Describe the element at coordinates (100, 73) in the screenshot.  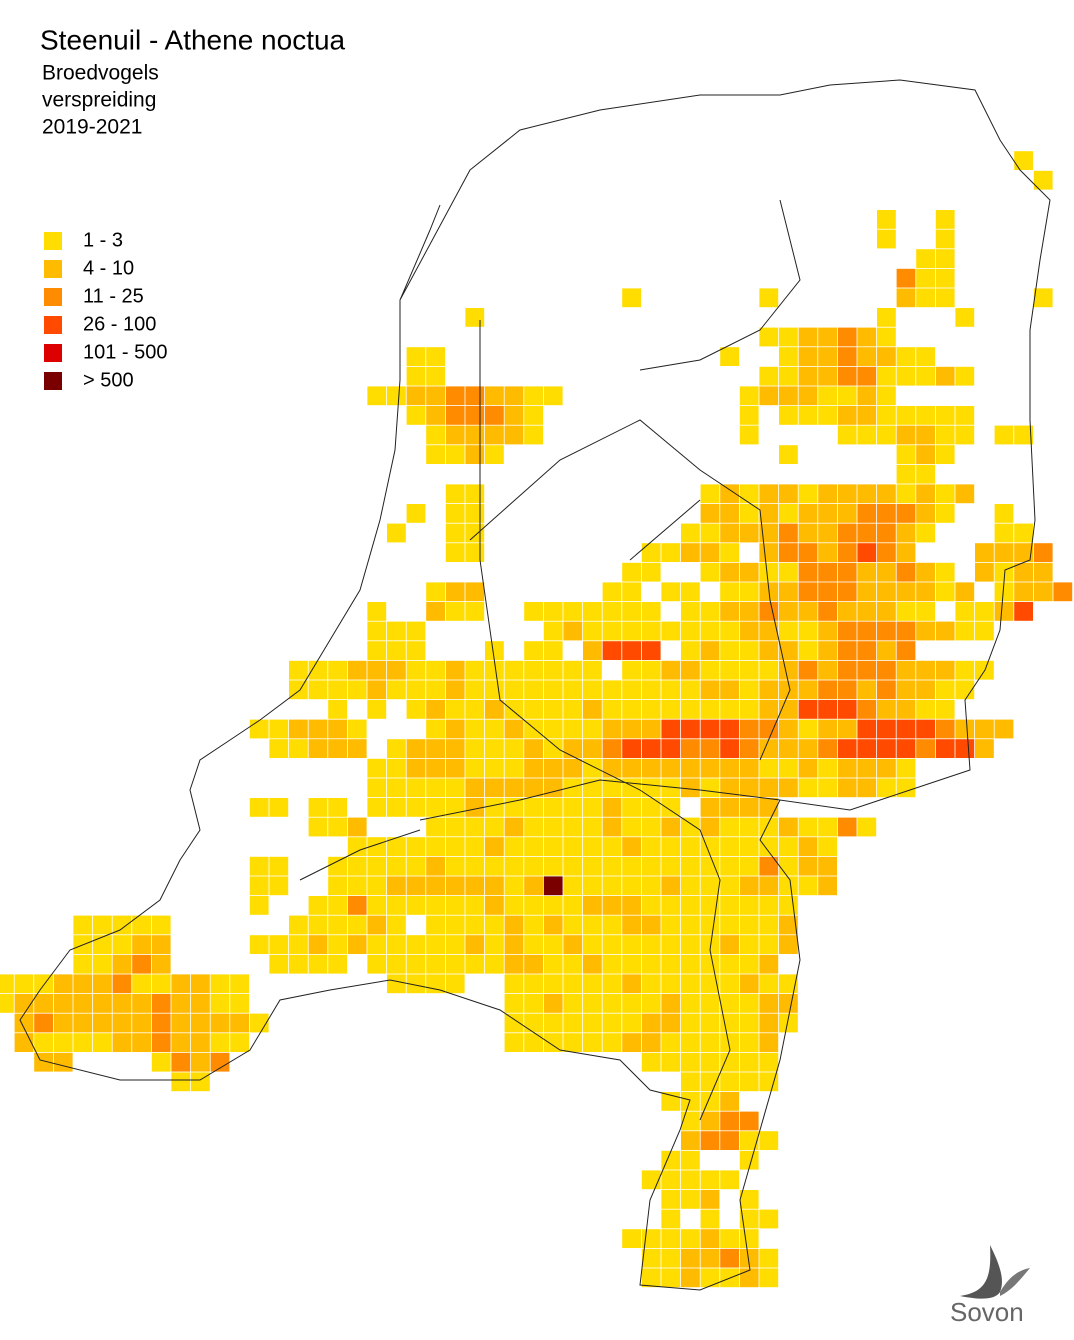
I see `subtitle: Broedvogels` at that location.